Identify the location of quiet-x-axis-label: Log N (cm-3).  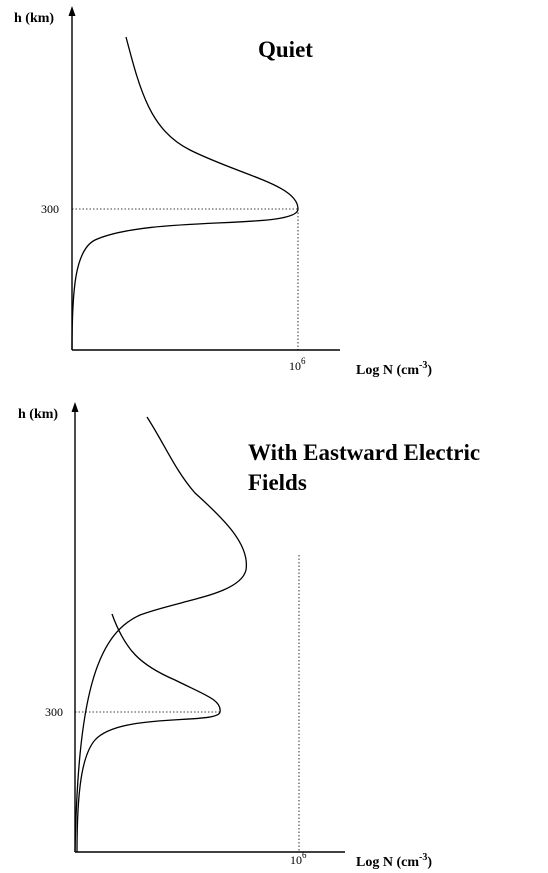
(394, 369).